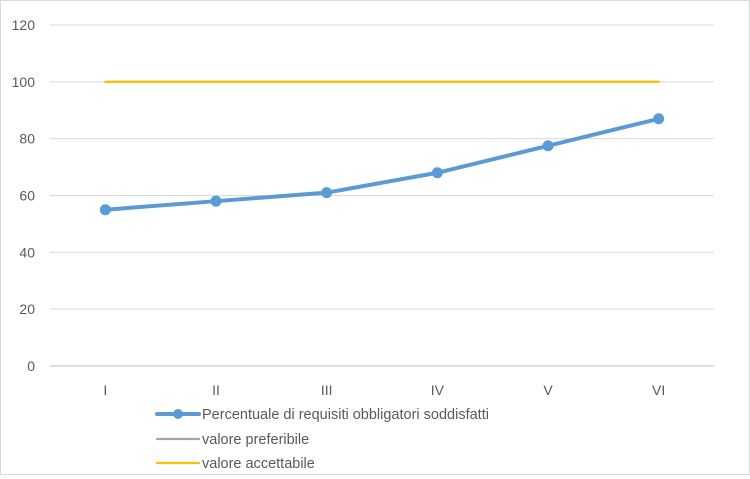 Image resolution: width=750 pixels, height=479 pixels. What do you see at coordinates (27, 196) in the screenshot?
I see `y-tick-label: 60` at bounding box center [27, 196].